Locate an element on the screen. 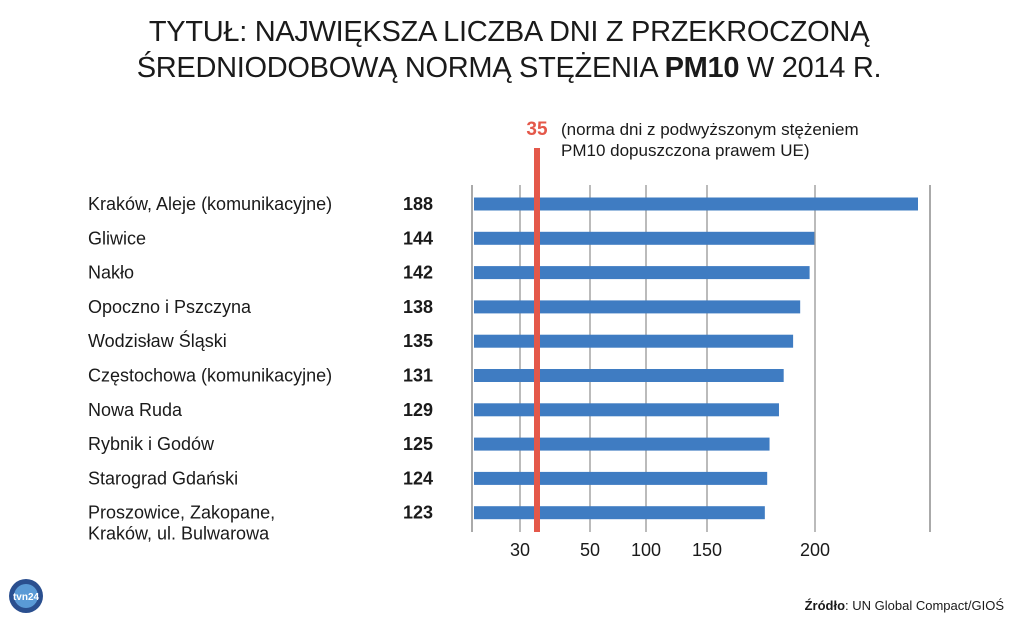  category-label-0: Kraków, Aleje (komunikacyjne) is located at coordinates (210, 204).